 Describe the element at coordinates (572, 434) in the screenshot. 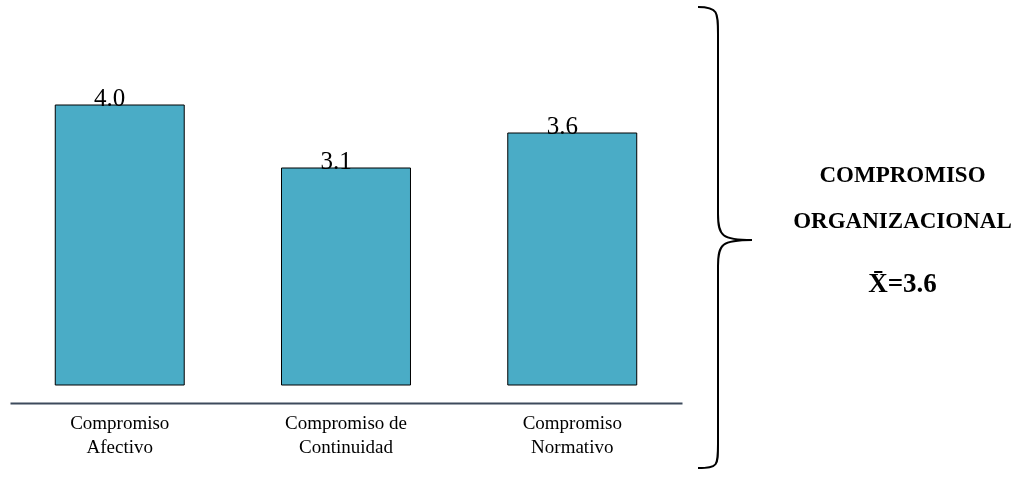

I see `x-tick-label: Compromiso Normativo` at that location.